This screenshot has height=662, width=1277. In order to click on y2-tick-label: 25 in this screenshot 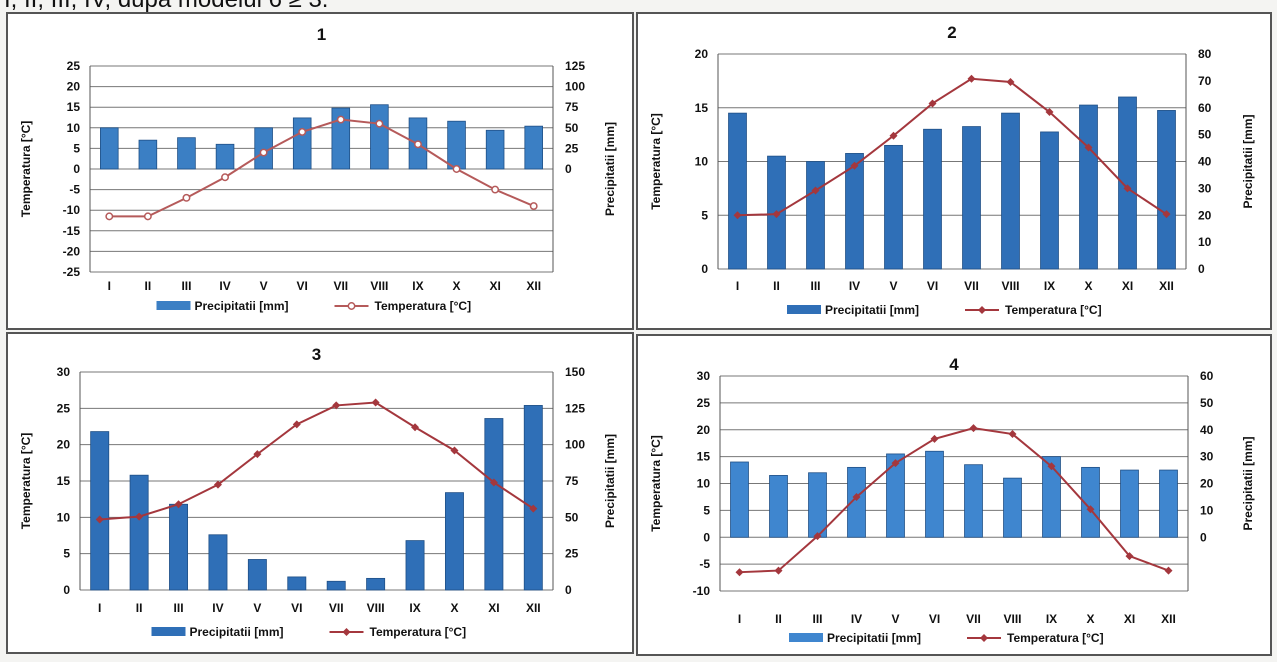, I will do `click(572, 148)`.